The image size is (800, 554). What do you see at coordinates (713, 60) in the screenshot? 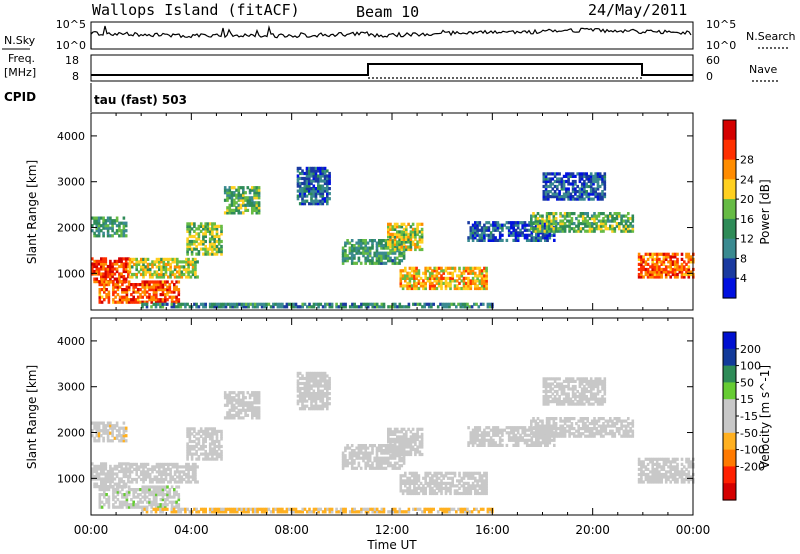
I see `freq-right-tick-top: 60` at bounding box center [713, 60].